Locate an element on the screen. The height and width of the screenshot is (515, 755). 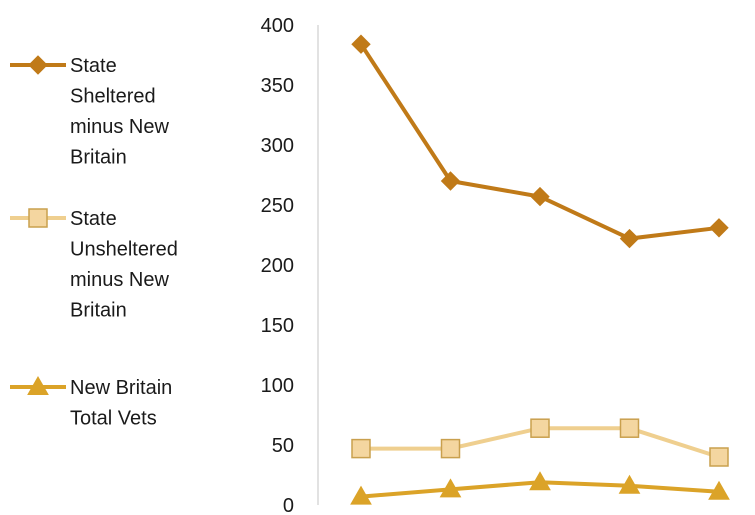
y-tick-label: 250 is located at coordinates (277, 206).